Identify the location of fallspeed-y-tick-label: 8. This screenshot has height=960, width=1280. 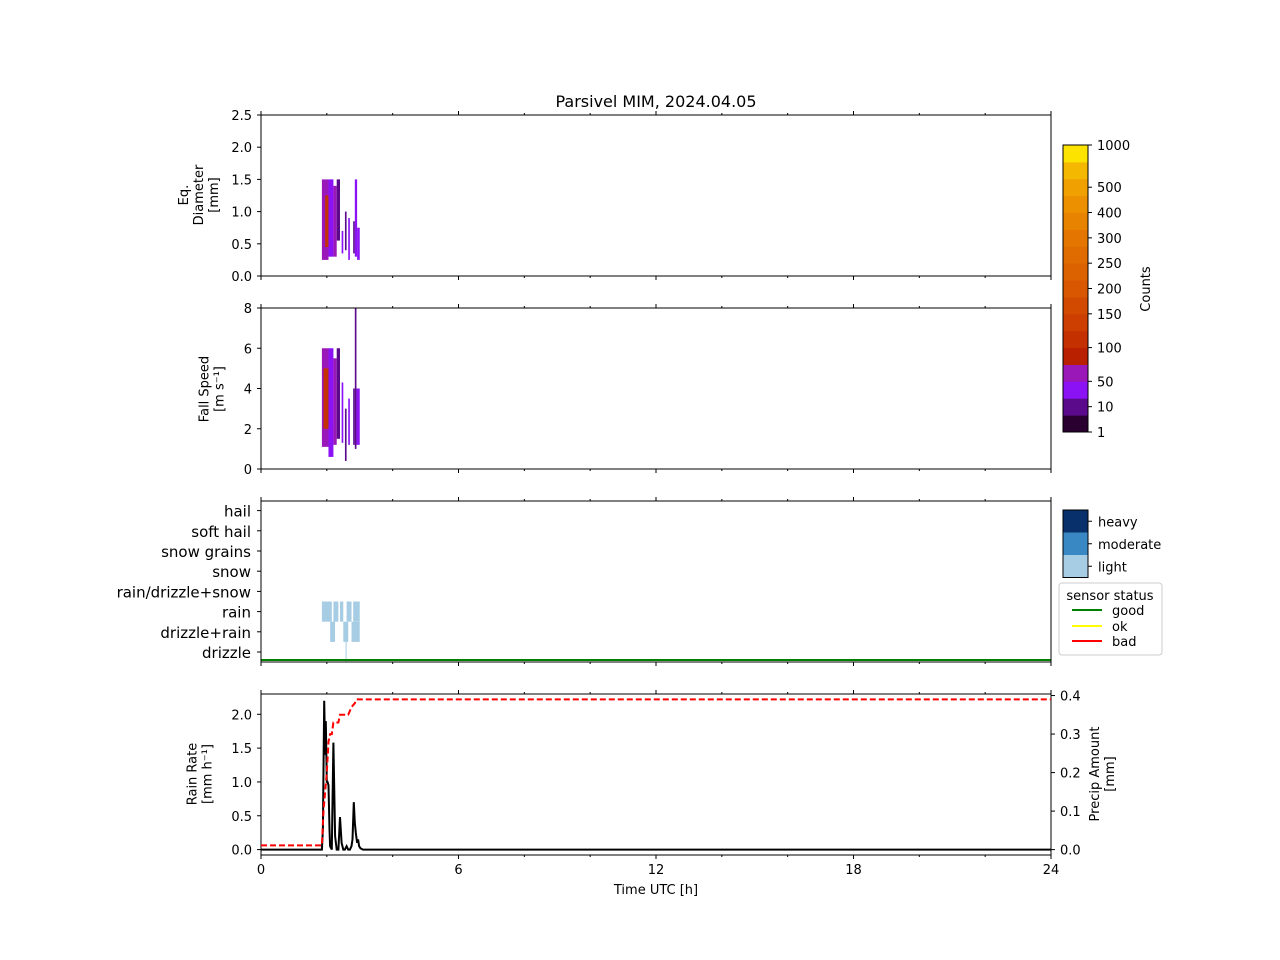
(248, 309).